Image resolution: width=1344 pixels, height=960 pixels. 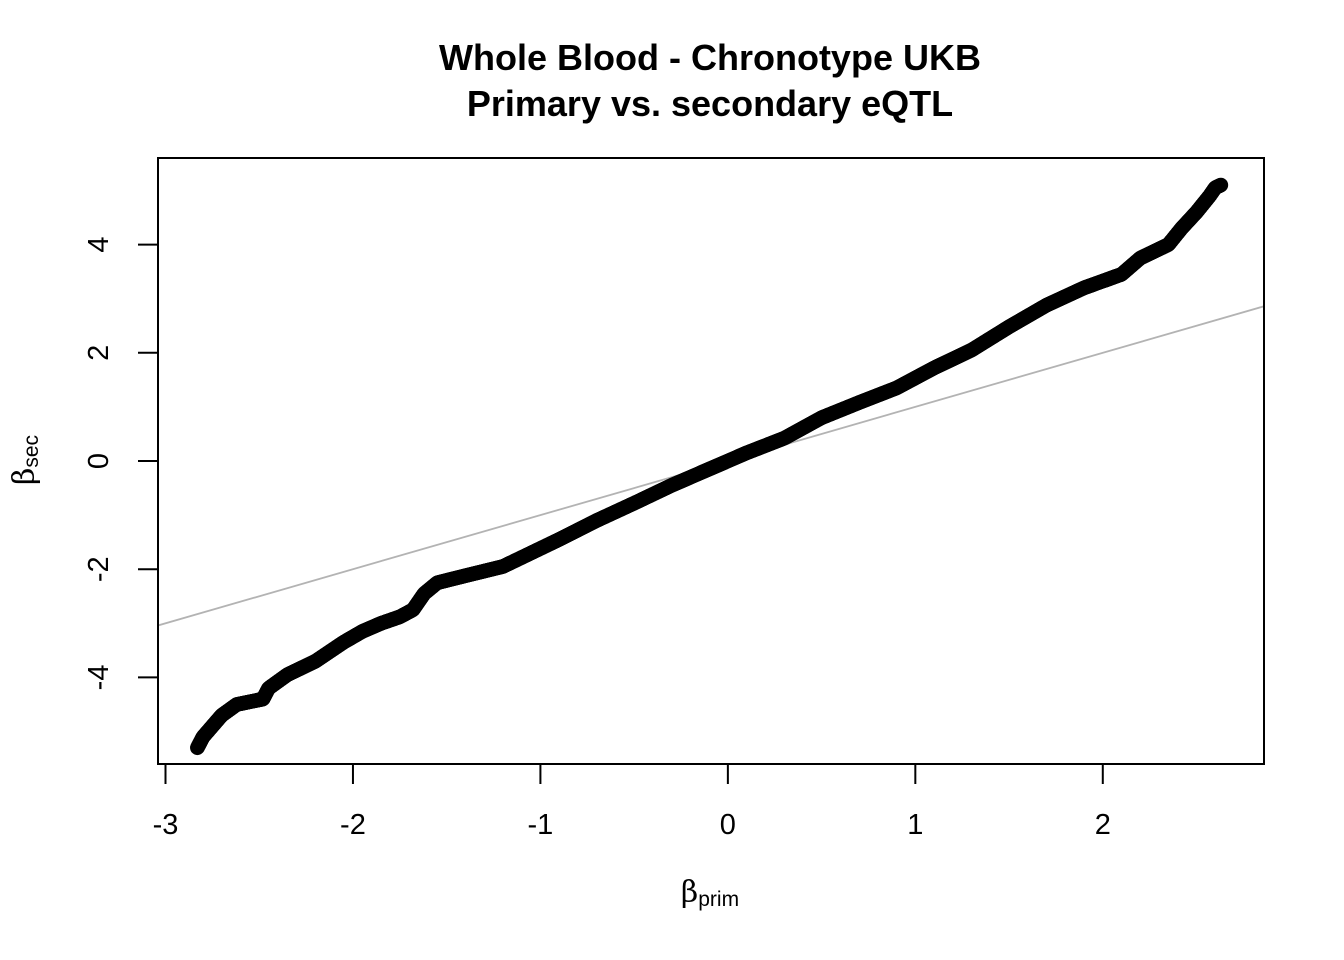 I want to click on x-tick-label: 0, so click(x=728, y=825).